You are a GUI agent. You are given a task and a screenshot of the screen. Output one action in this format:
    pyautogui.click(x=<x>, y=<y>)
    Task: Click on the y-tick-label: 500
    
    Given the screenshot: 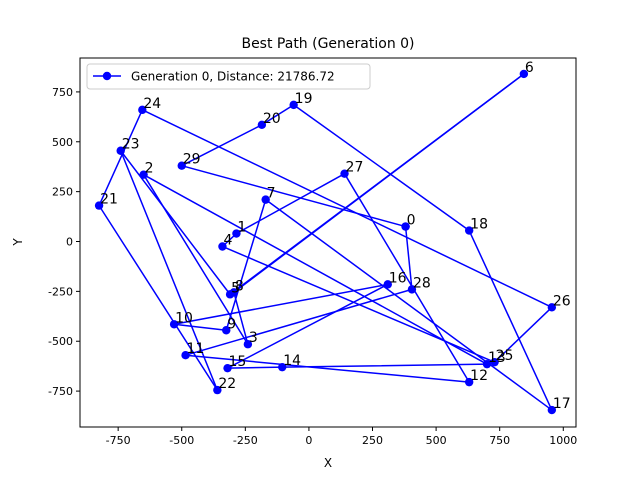 What is the action you would take?
    pyautogui.click(x=62, y=142)
    